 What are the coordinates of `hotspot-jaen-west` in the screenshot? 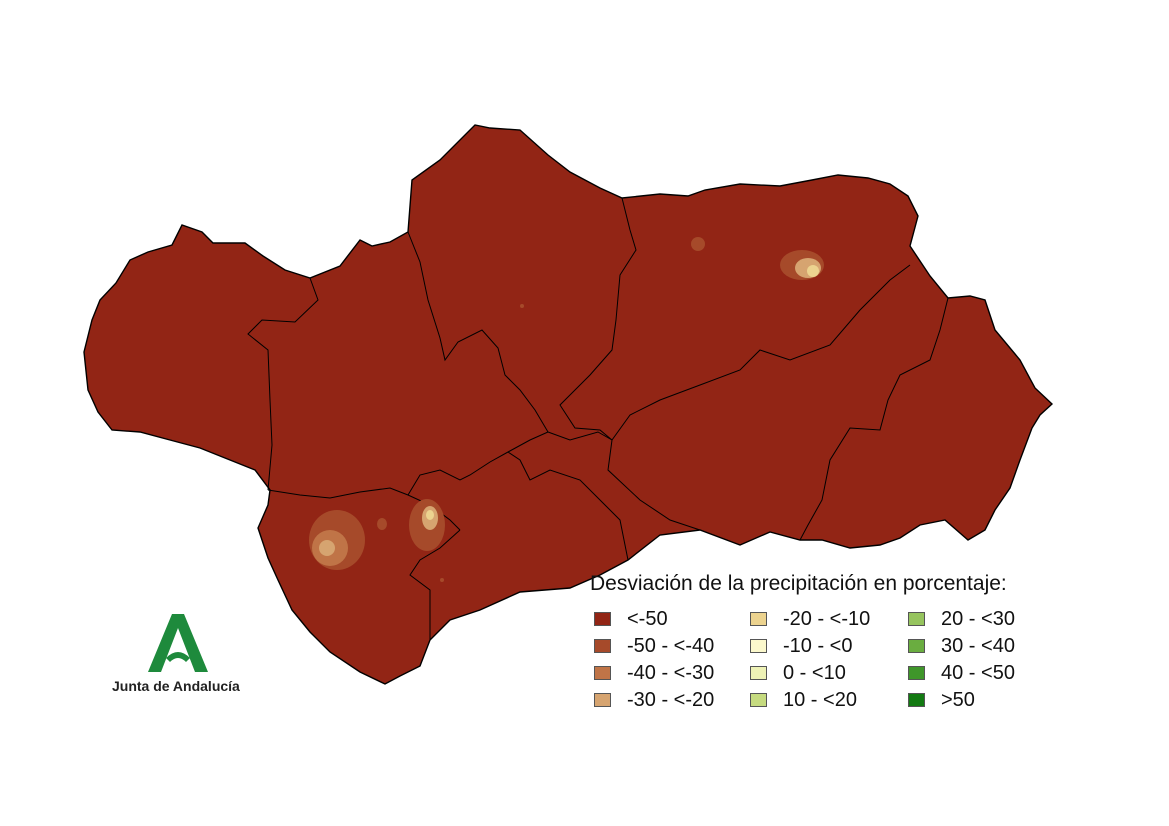 It's located at (698, 244).